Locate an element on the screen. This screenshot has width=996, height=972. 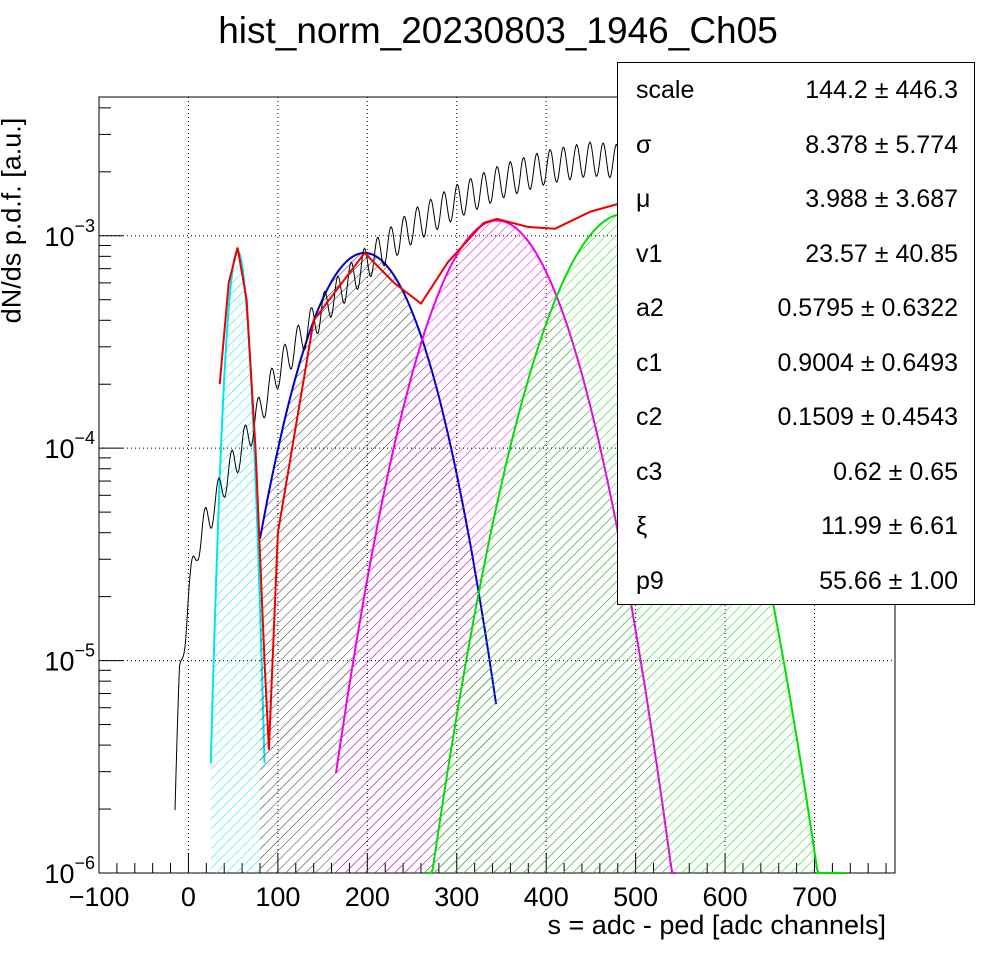
x-tick-label: 300 is located at coordinates (456, 897).